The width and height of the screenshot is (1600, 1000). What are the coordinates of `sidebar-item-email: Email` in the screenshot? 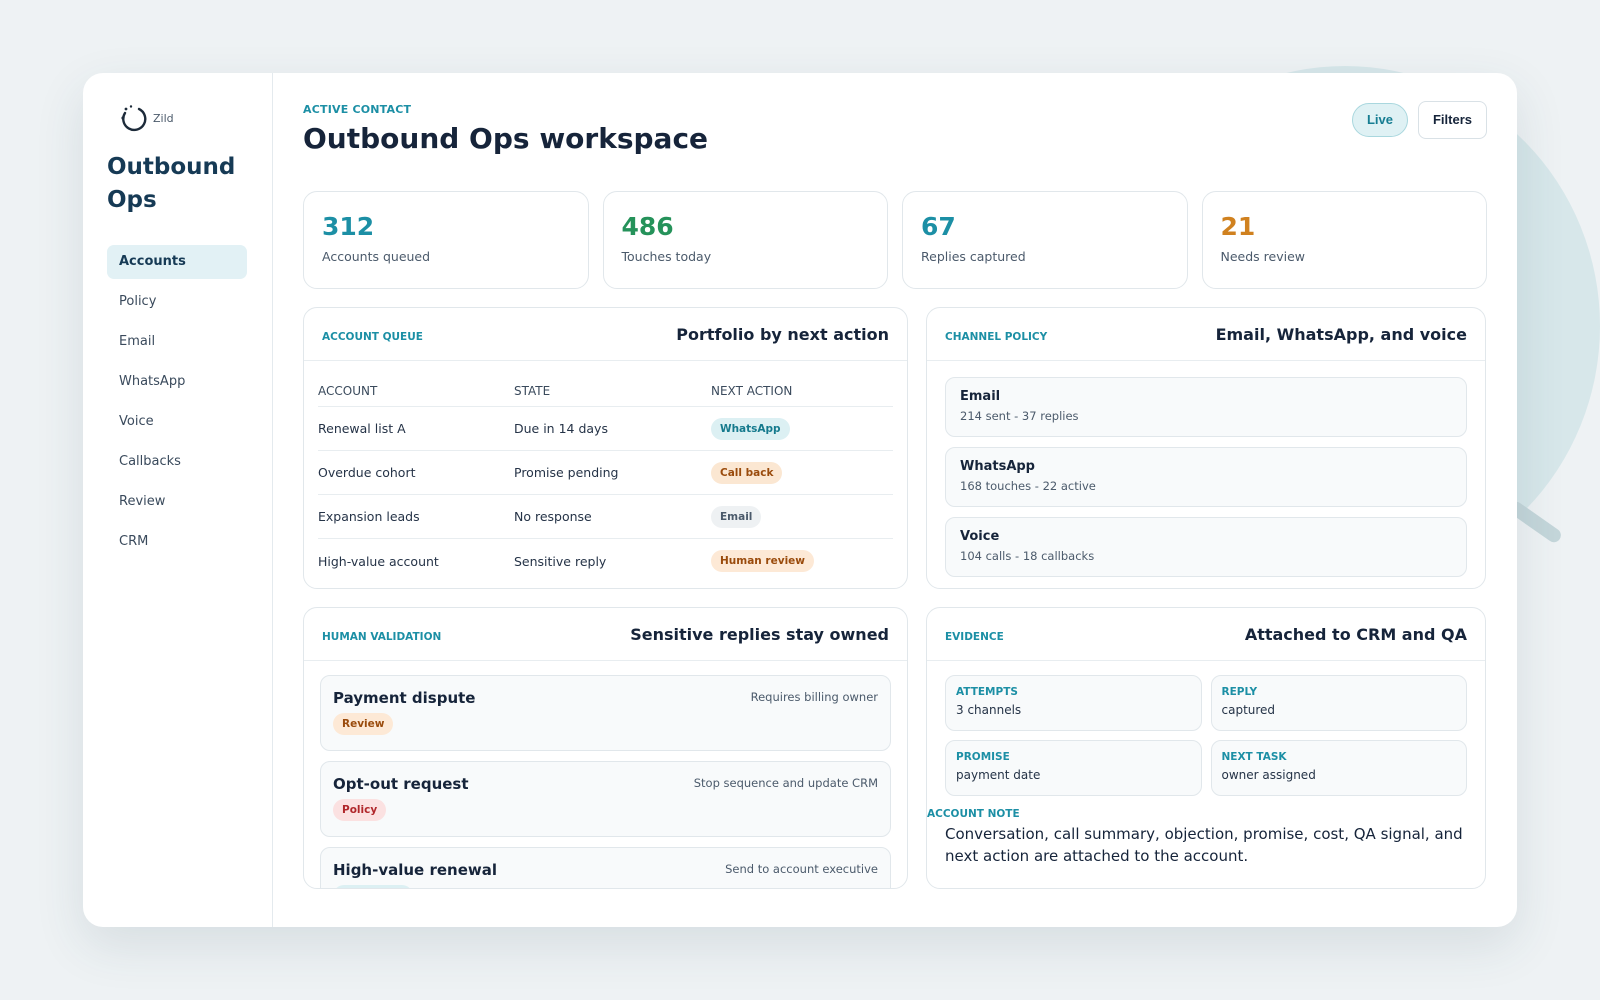 It's located at (137, 341).